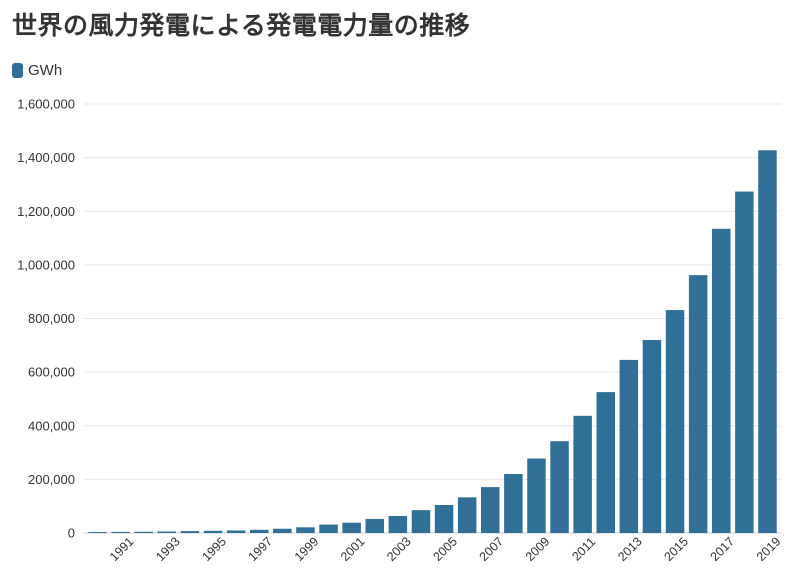 The width and height of the screenshot is (800, 578). I want to click on bar-2004, so click(421, 521).